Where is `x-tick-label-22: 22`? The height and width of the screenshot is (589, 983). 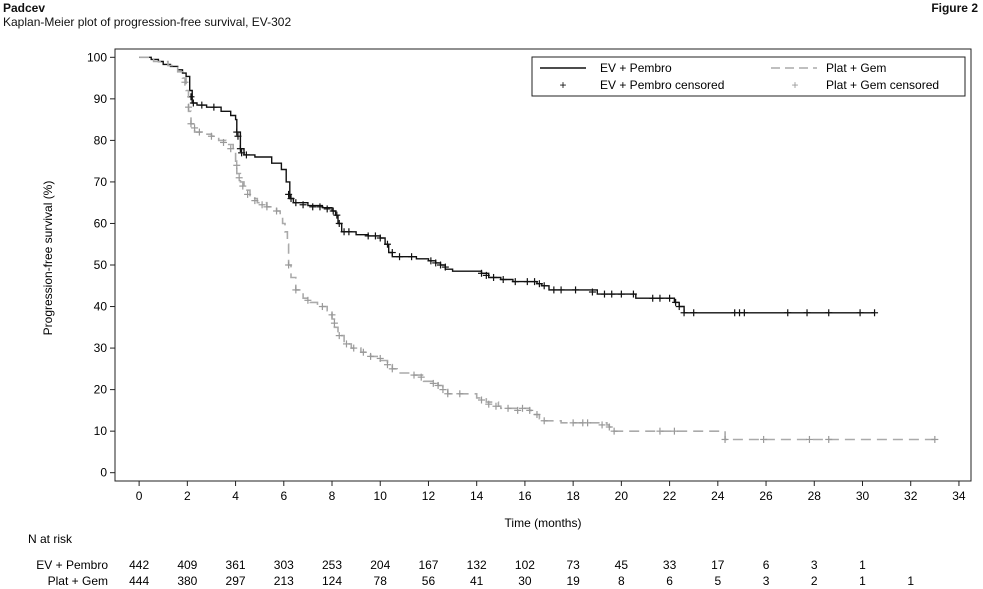 x-tick-label-22: 22 is located at coordinates (670, 496).